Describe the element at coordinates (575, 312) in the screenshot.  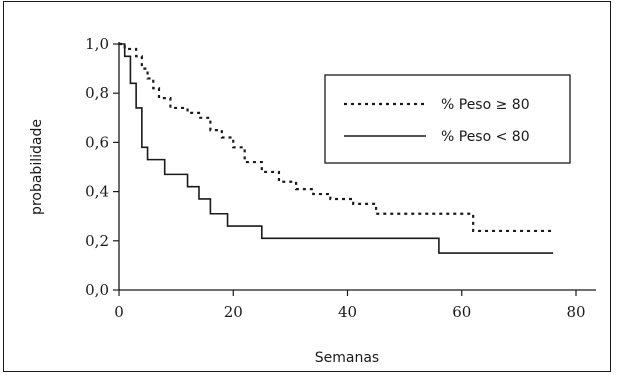
I see `x-tick-label: 80` at that location.